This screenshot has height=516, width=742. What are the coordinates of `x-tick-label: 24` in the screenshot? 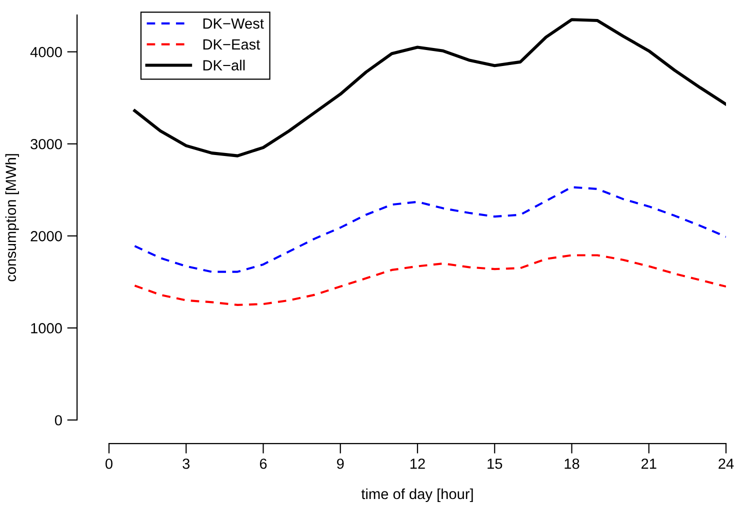 It's located at (726, 463).